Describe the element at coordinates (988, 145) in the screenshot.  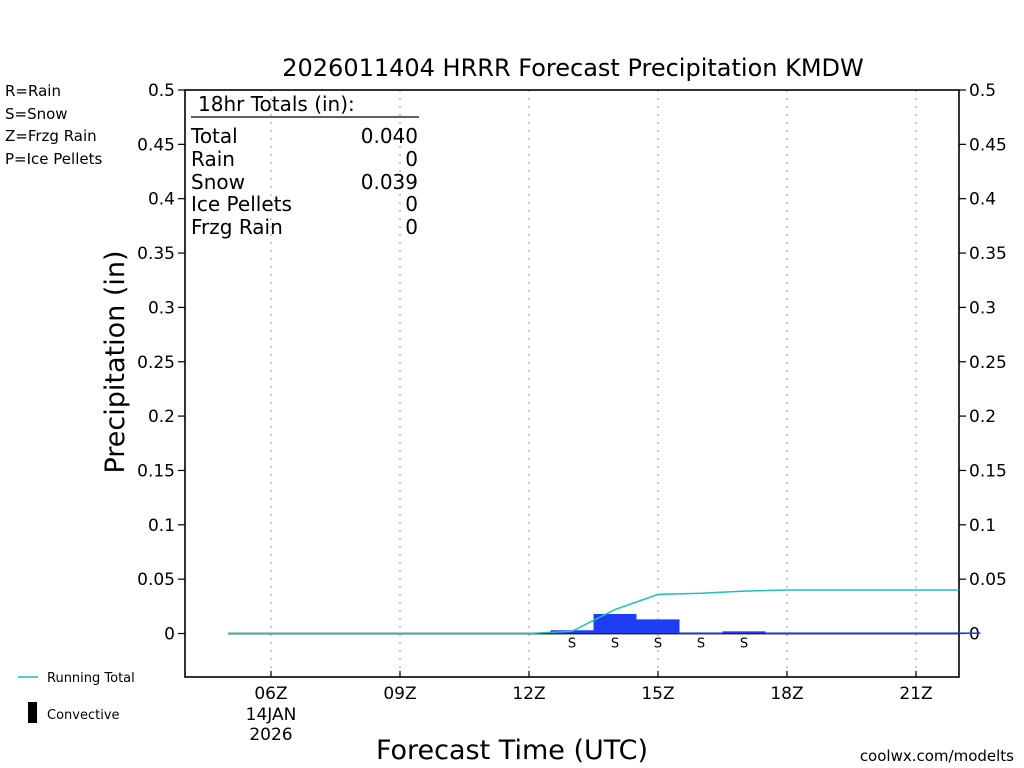
I see `ytick-label-right: 0.45` at that location.